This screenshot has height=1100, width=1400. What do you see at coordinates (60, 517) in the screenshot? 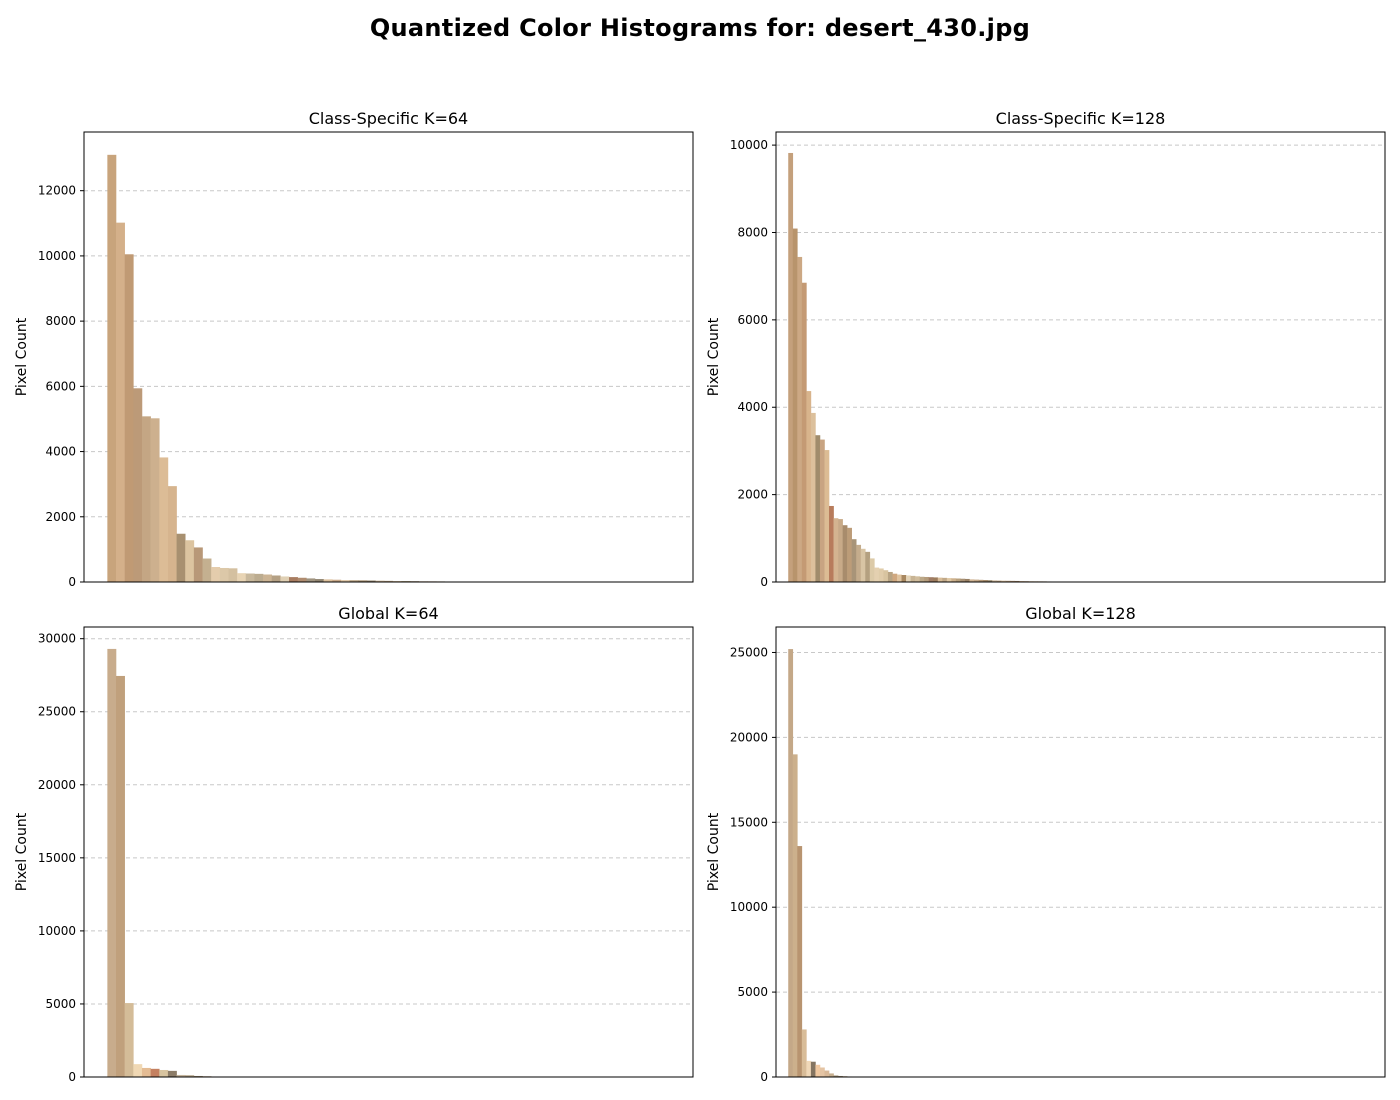
I see `y-tick-label: 2000` at bounding box center [60, 517].